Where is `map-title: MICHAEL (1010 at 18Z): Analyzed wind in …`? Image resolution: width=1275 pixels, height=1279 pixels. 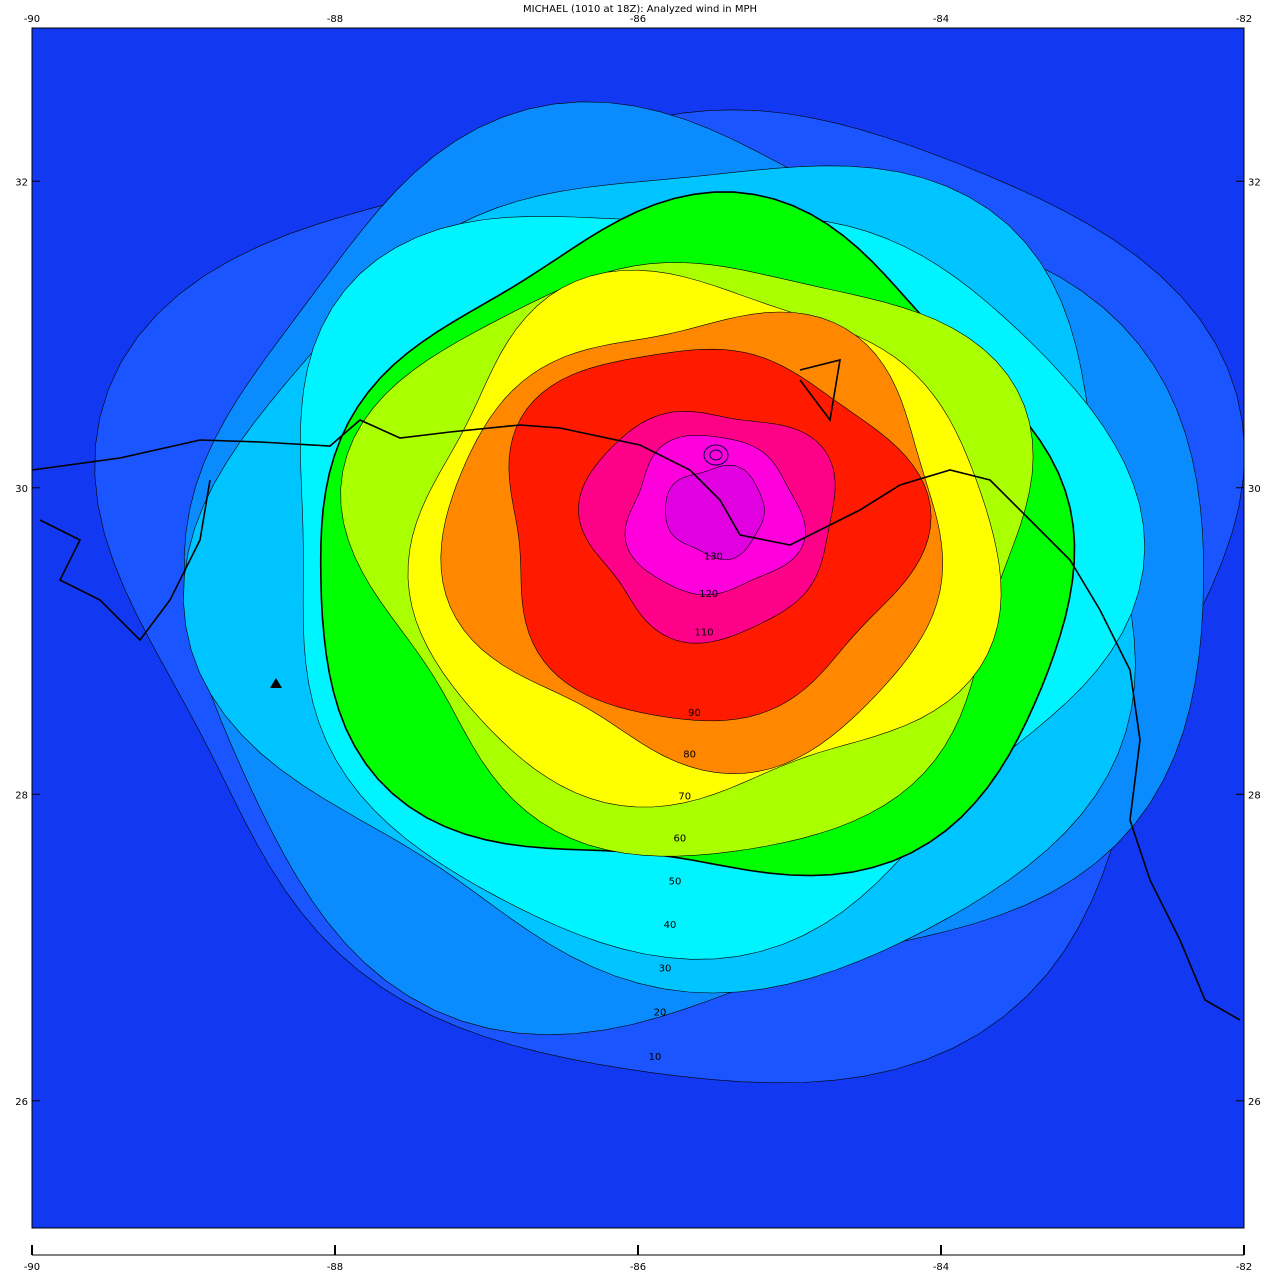 map-title: MICHAEL (1010 at 18Z): Analyzed wind in … is located at coordinates (640, 9).